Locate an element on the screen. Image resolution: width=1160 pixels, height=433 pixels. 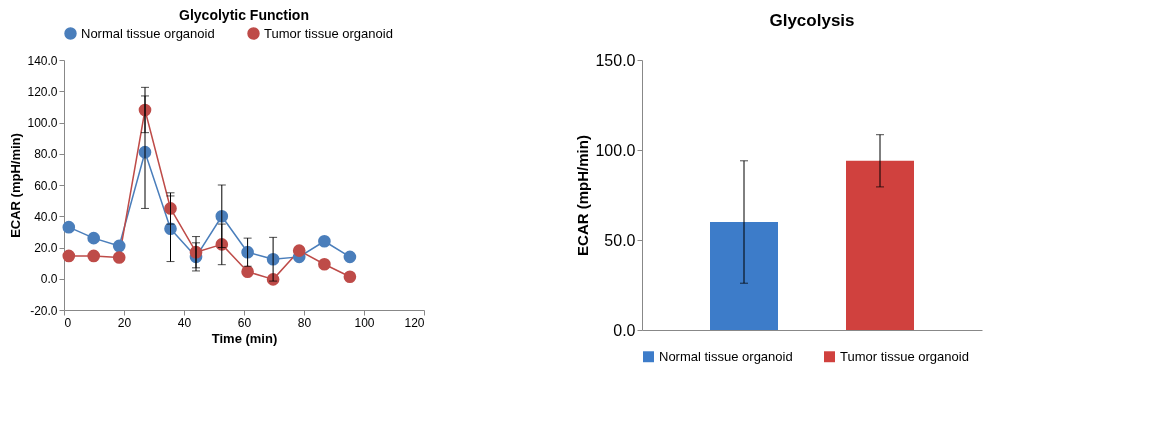
y-tick-label: 50.0 is located at coordinates (620, 240).